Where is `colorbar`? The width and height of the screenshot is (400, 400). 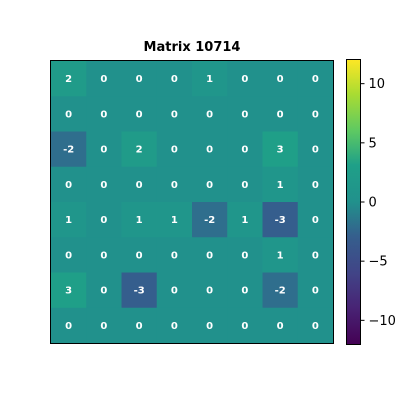
colorbar is located at coordinates (353, 202).